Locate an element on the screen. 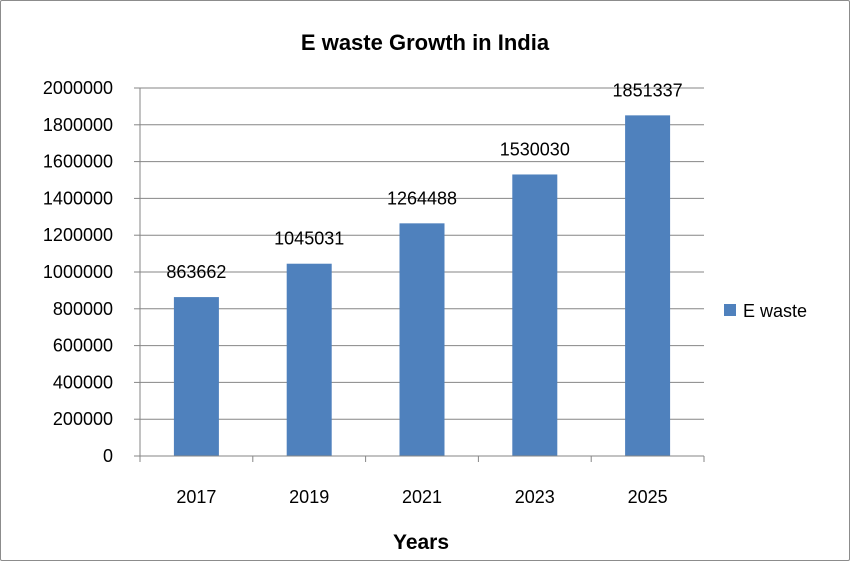 Image resolution: width=850 pixels, height=561 pixels. y-tick-label: 1200000 is located at coordinates (78, 235).